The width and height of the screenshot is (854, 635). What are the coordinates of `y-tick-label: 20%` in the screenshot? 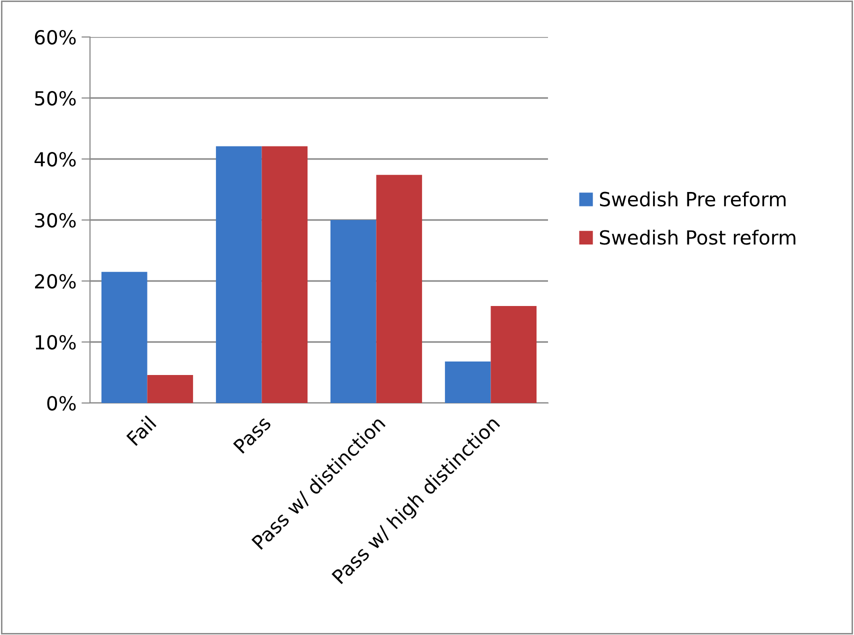 It's located at (55, 281).